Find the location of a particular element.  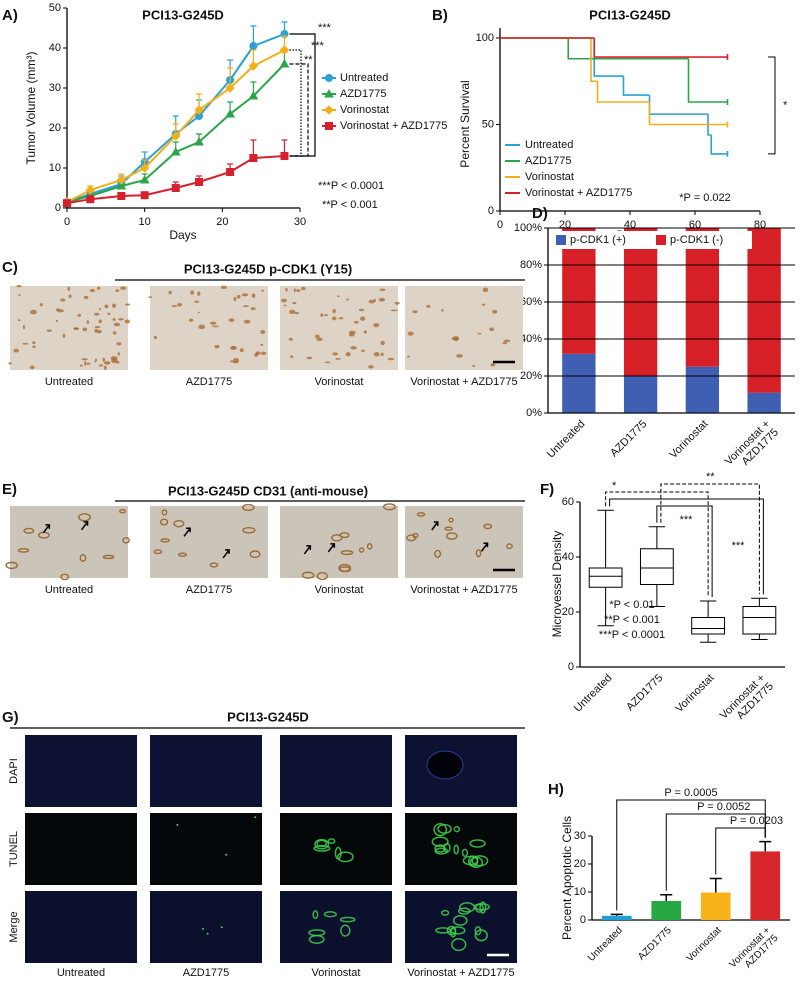

column-label: Vorinostat is located at coordinates (339, 382).